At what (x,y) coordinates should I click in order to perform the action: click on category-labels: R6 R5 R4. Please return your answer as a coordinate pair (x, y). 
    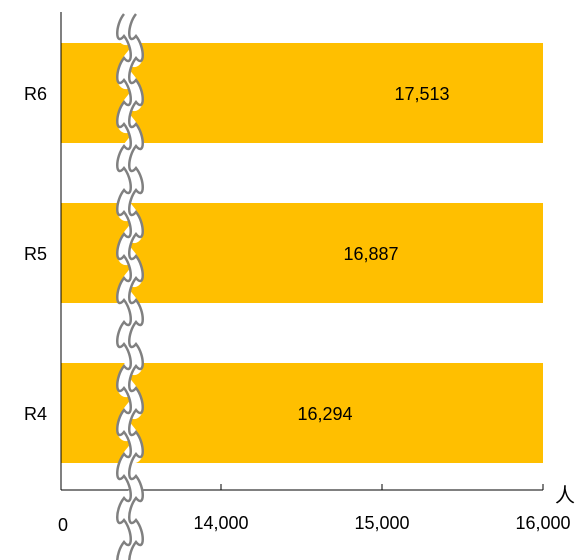
    Looking at the image, I should click on (35, 254).